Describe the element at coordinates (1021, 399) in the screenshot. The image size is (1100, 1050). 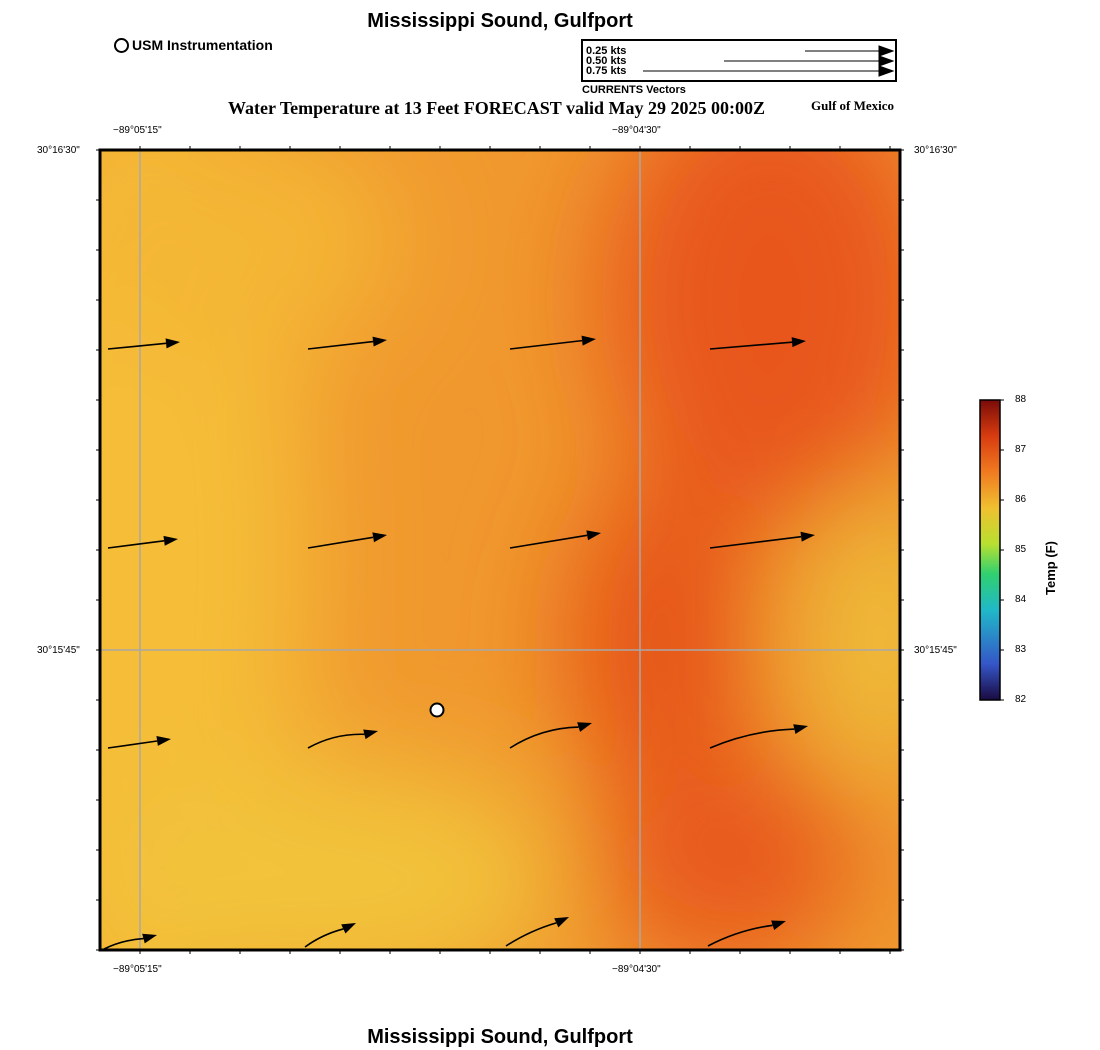
I see `colorbar-tick-88: 88` at that location.